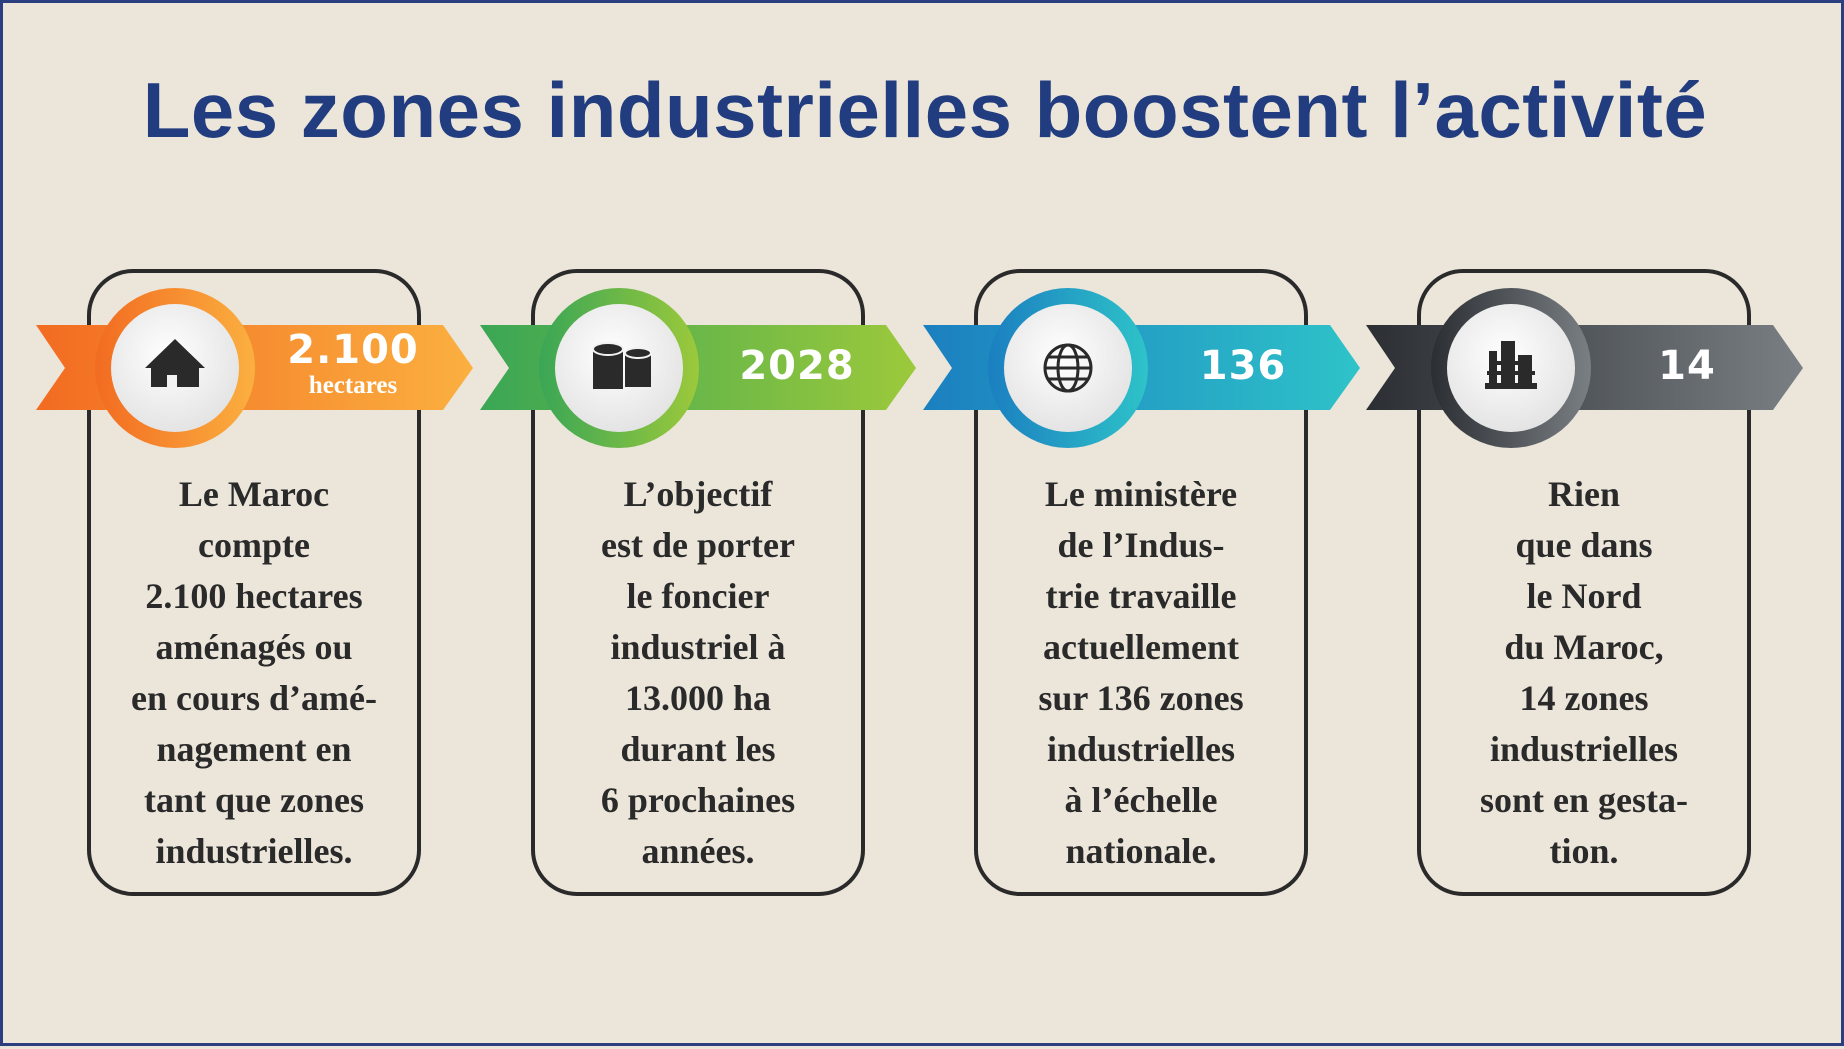  I want to click on ribbon-unit: hectares, so click(353, 385).